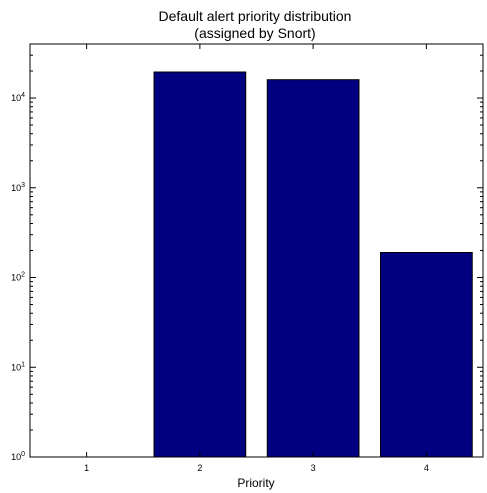 Image resolution: width=487 pixels, height=493 pixels. I want to click on x-tick-label: 4, so click(426, 468).